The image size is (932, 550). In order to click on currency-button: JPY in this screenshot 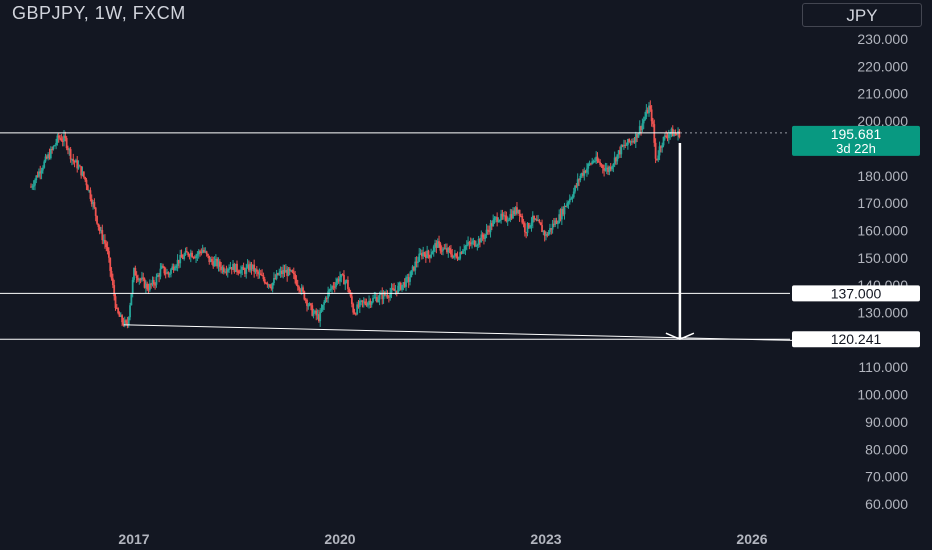, I will do `click(862, 15)`.